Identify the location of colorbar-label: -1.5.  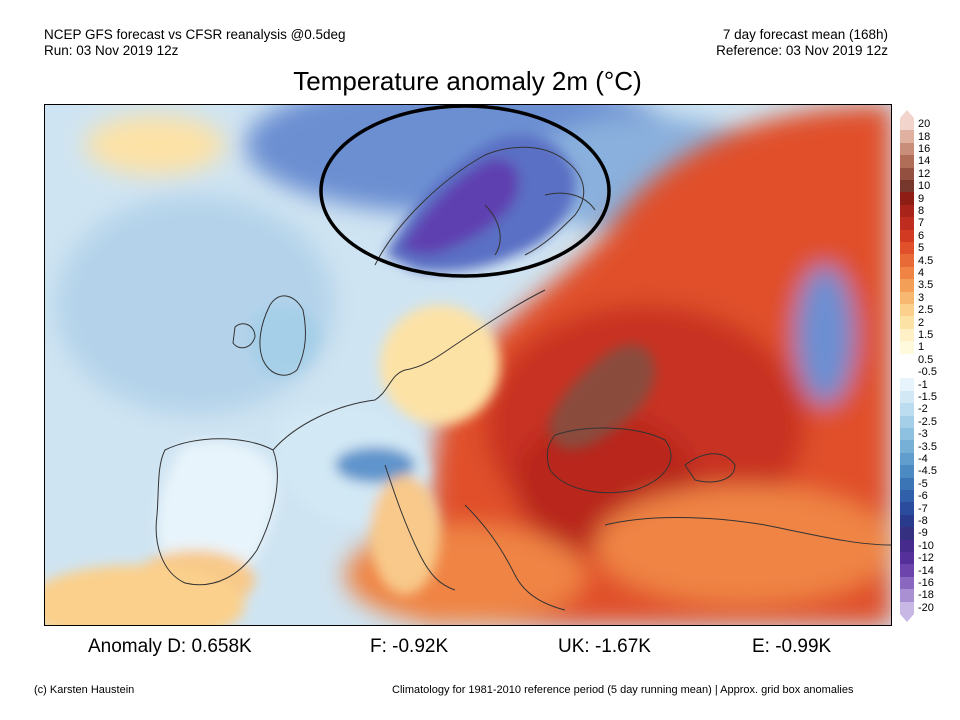
(927, 397).